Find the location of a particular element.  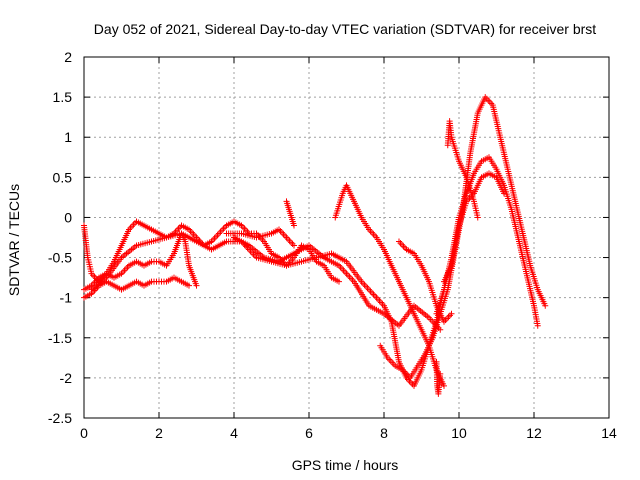

x-tick-label: 6 is located at coordinates (309, 433).